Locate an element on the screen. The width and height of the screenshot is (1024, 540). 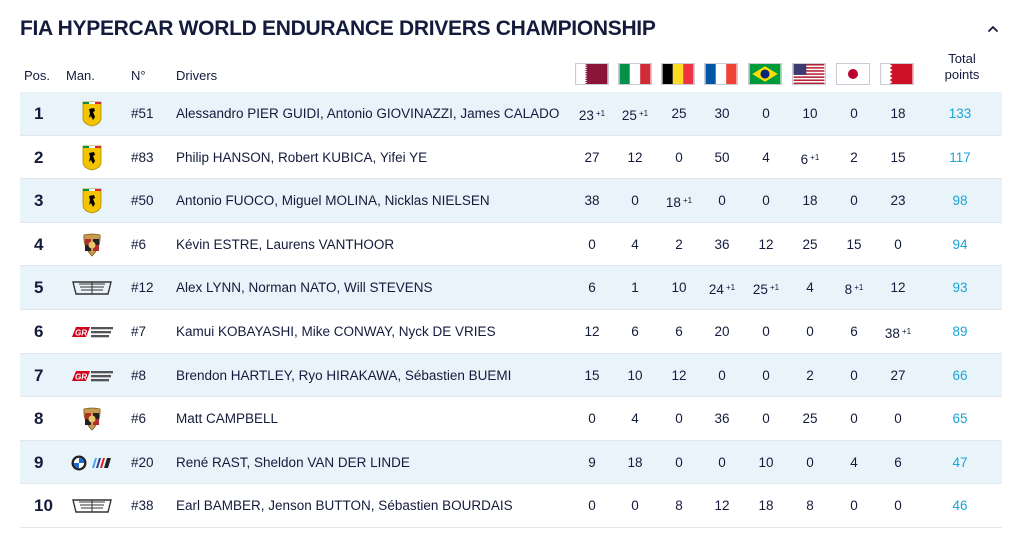
position: 5 is located at coordinates (39, 288).